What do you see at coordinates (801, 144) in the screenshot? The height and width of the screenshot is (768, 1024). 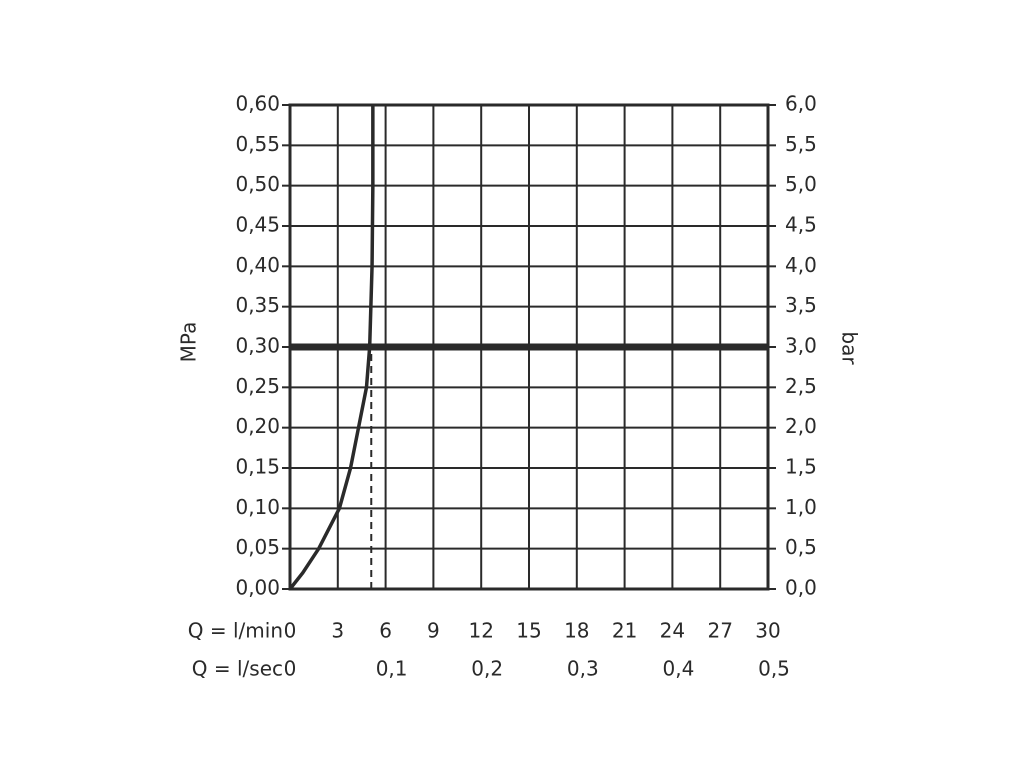 I see `y2-tick-label: 5,5` at bounding box center [801, 144].